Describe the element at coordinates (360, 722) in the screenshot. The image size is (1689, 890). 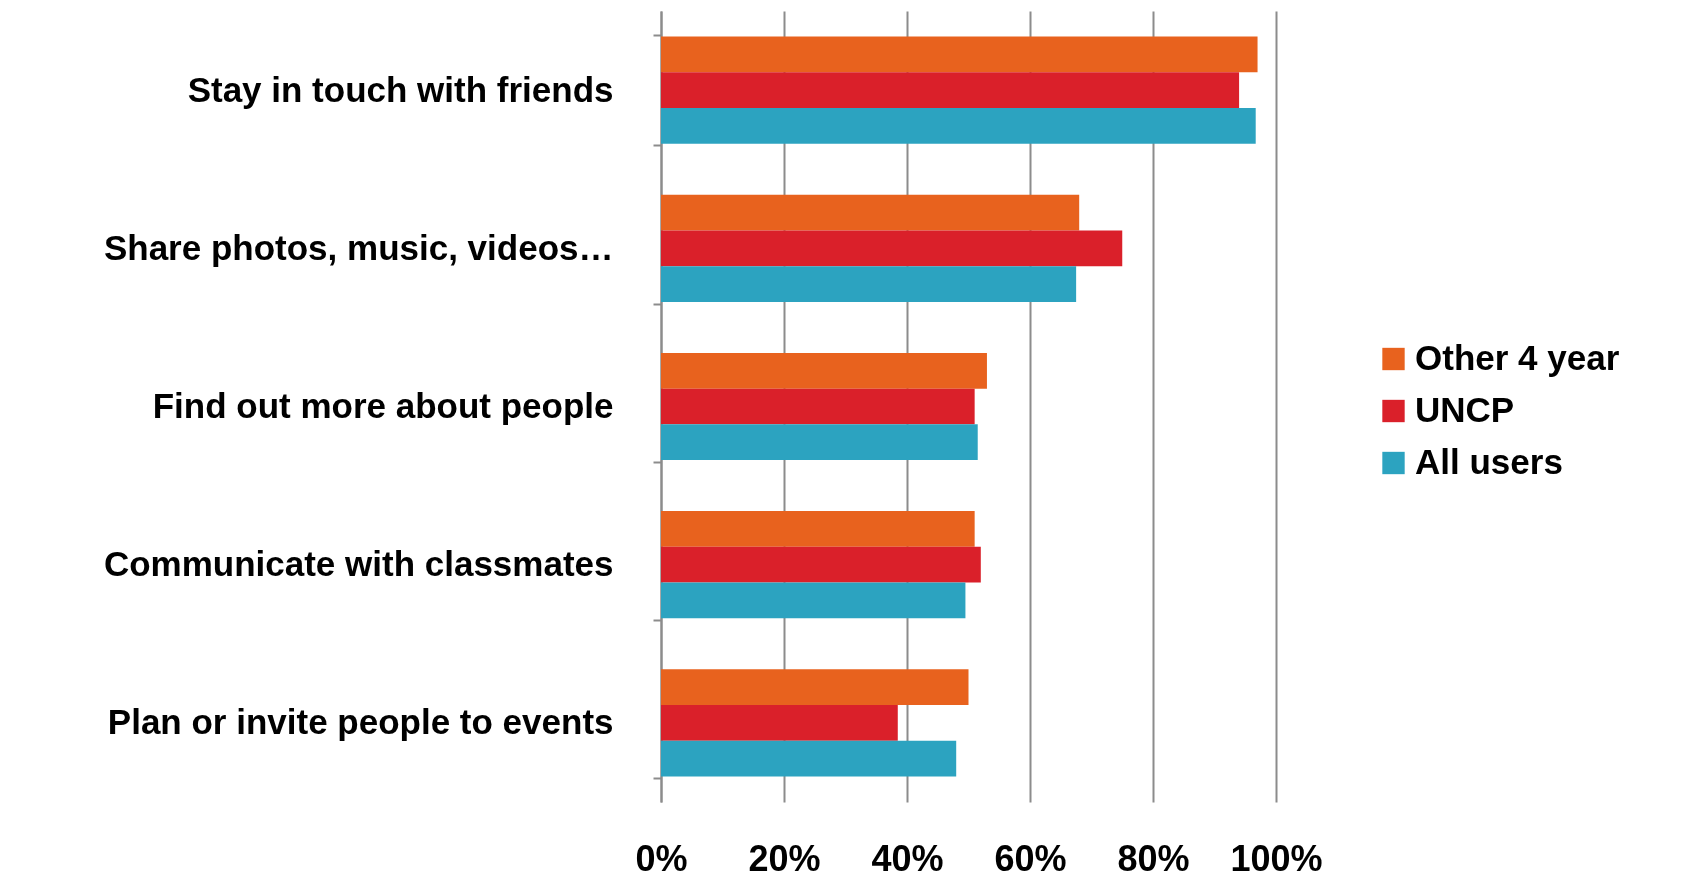
I see `y-tick-label: Plan or invite people to events` at that location.